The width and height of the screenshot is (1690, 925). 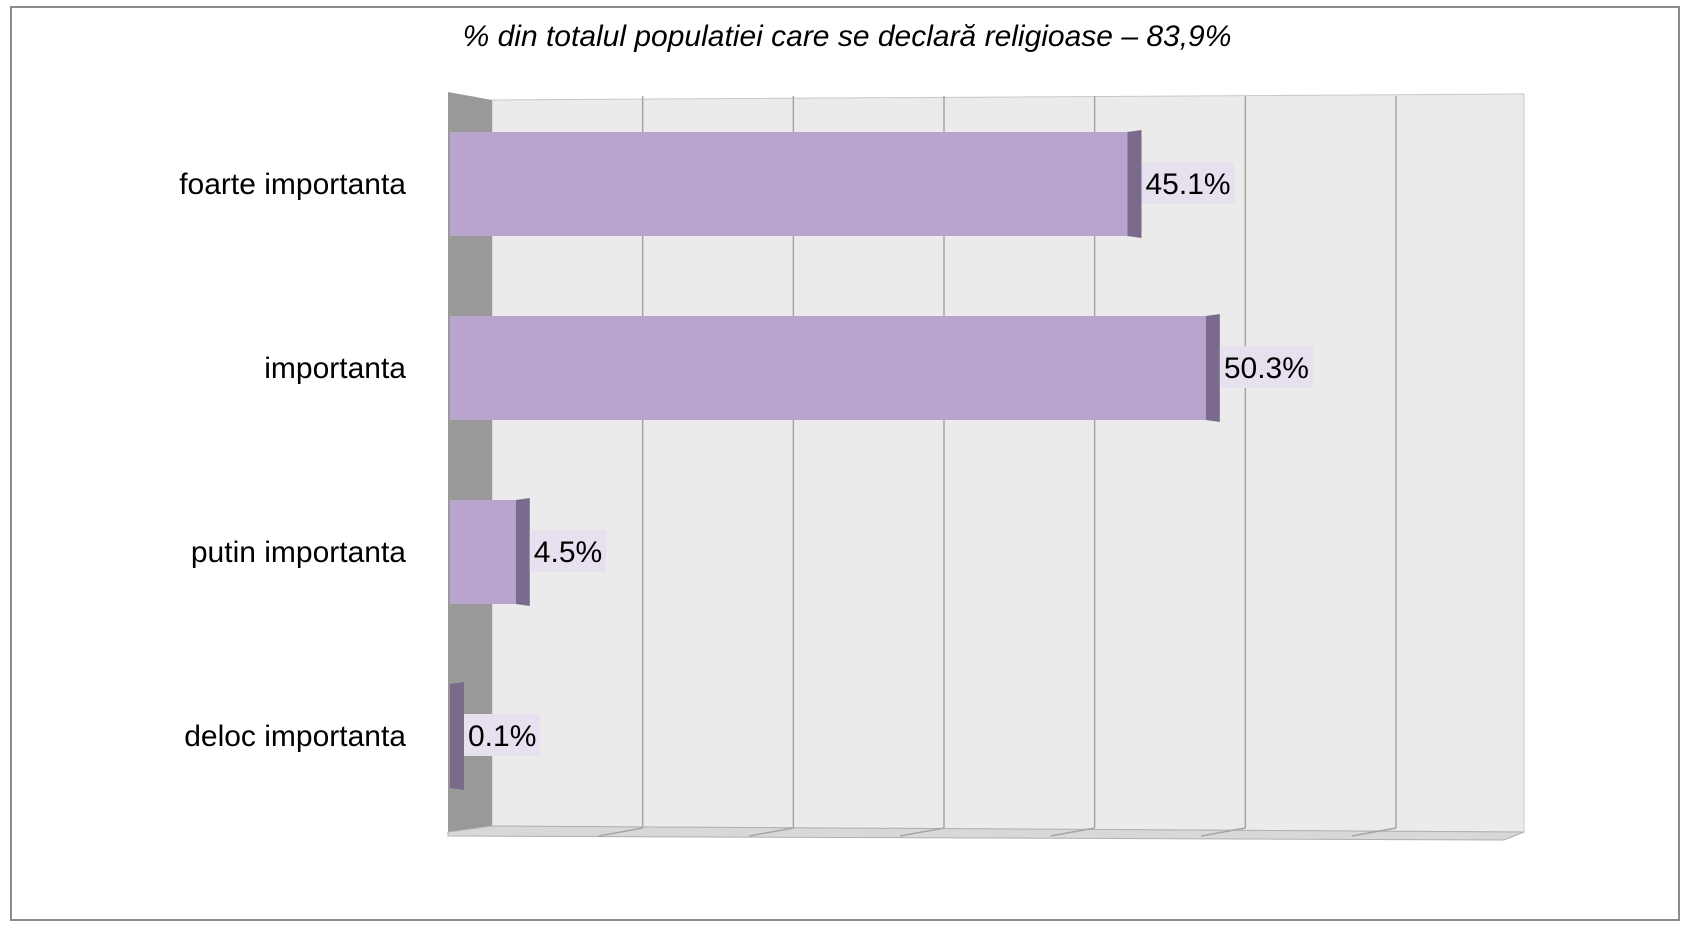 I want to click on chart-floor, so click(x=986, y=833).